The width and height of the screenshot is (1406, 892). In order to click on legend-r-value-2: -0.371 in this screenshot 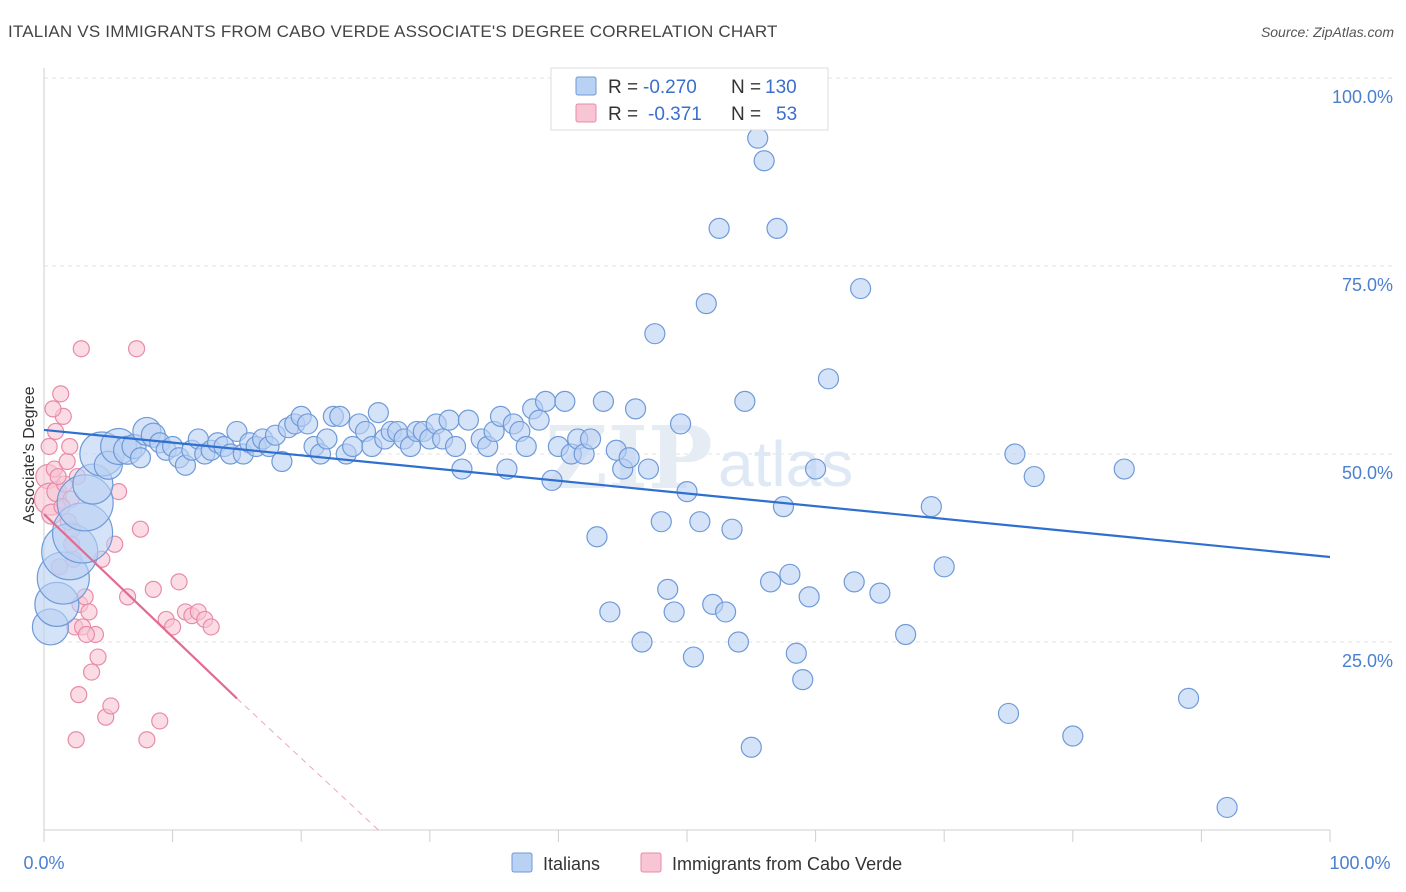, I will do `click(675, 114)`.